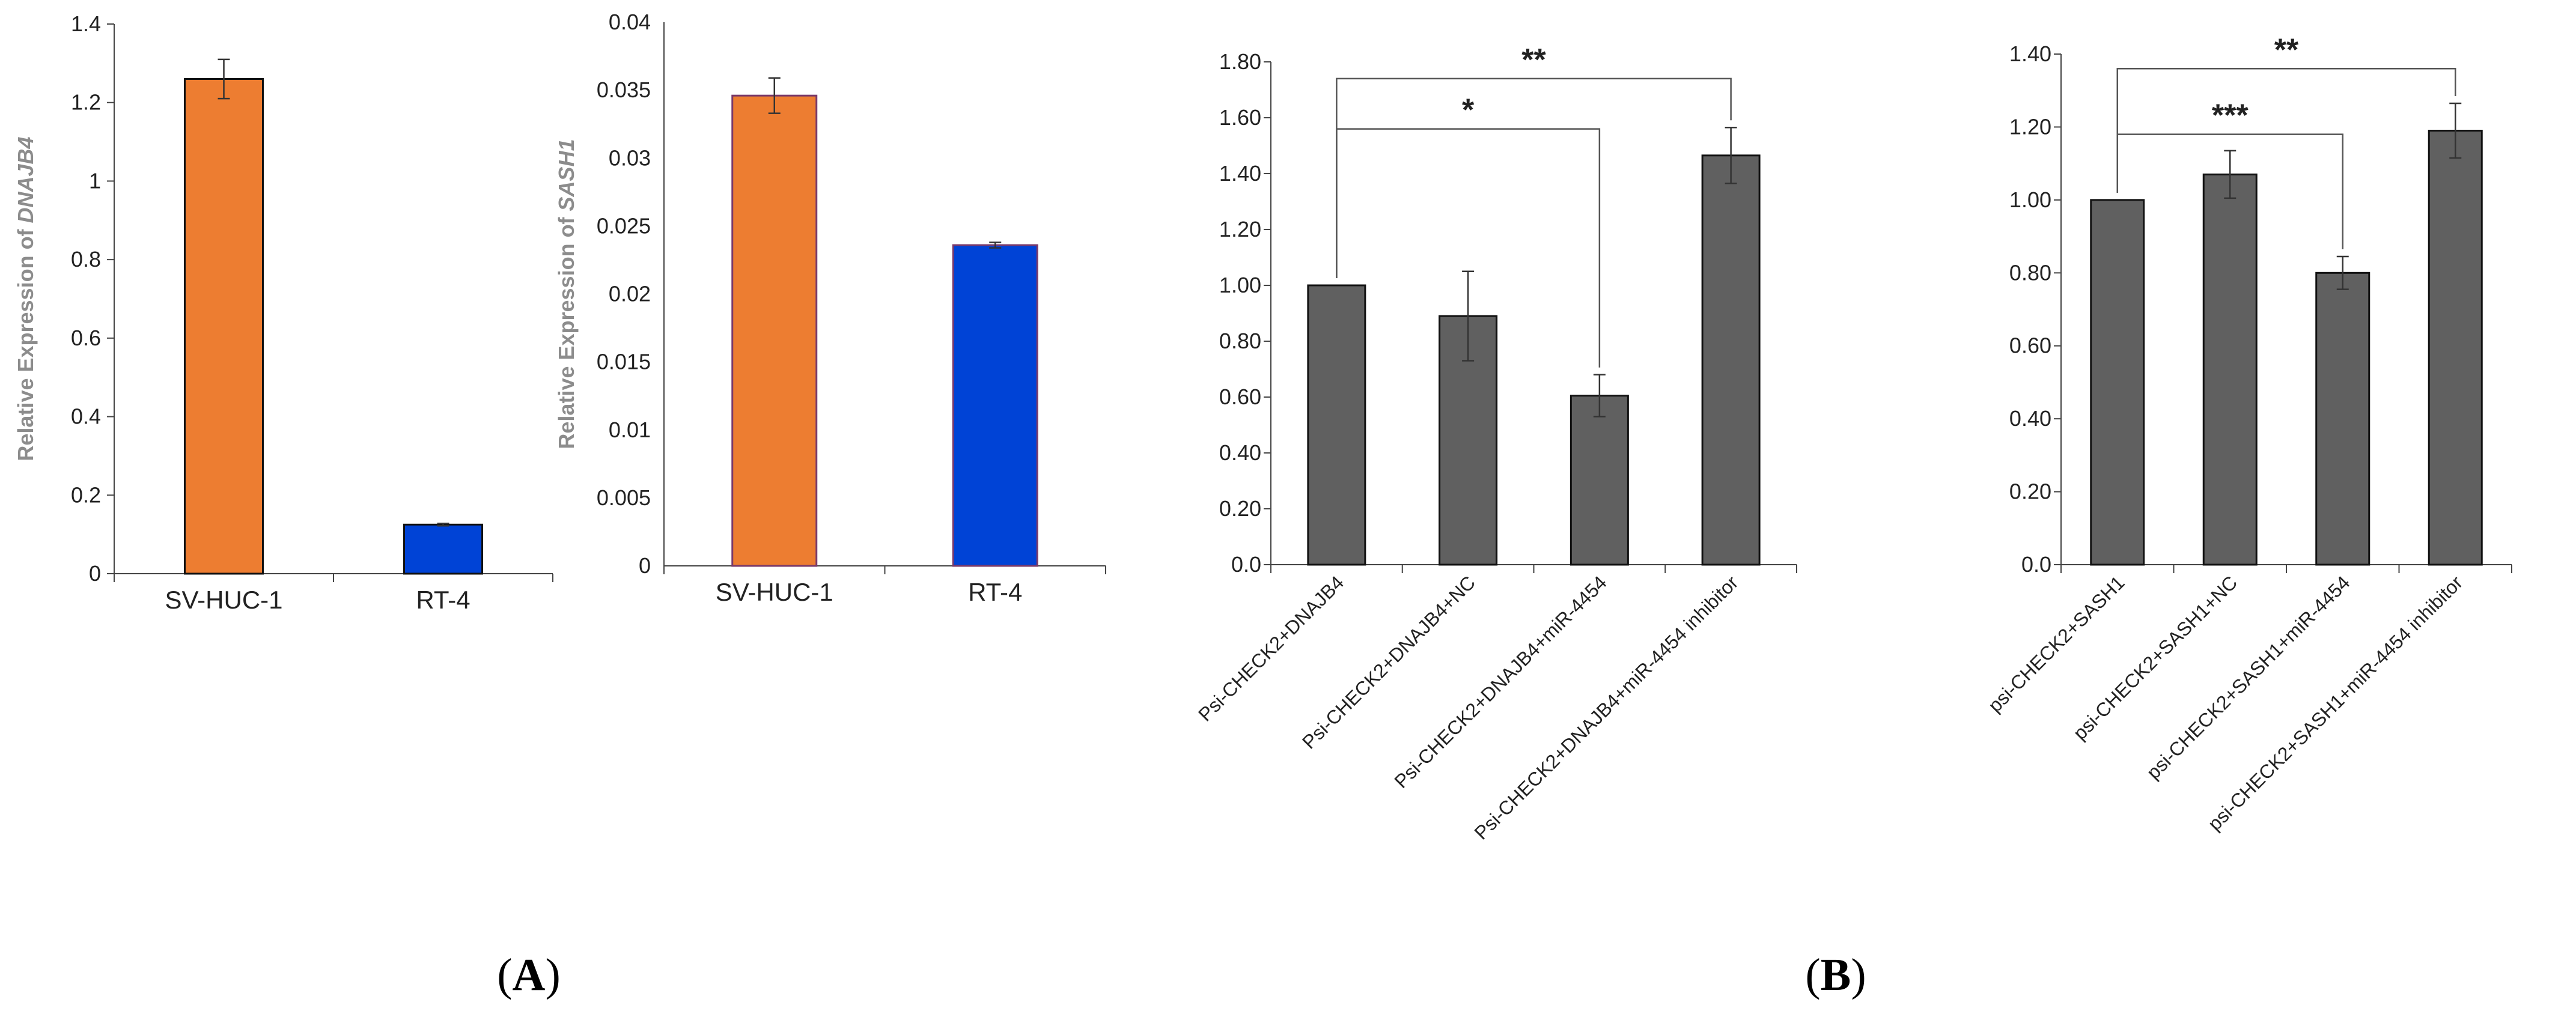 This screenshot has height=1011, width=2576. I want to click on y-tick-label: 0.025, so click(624, 225).